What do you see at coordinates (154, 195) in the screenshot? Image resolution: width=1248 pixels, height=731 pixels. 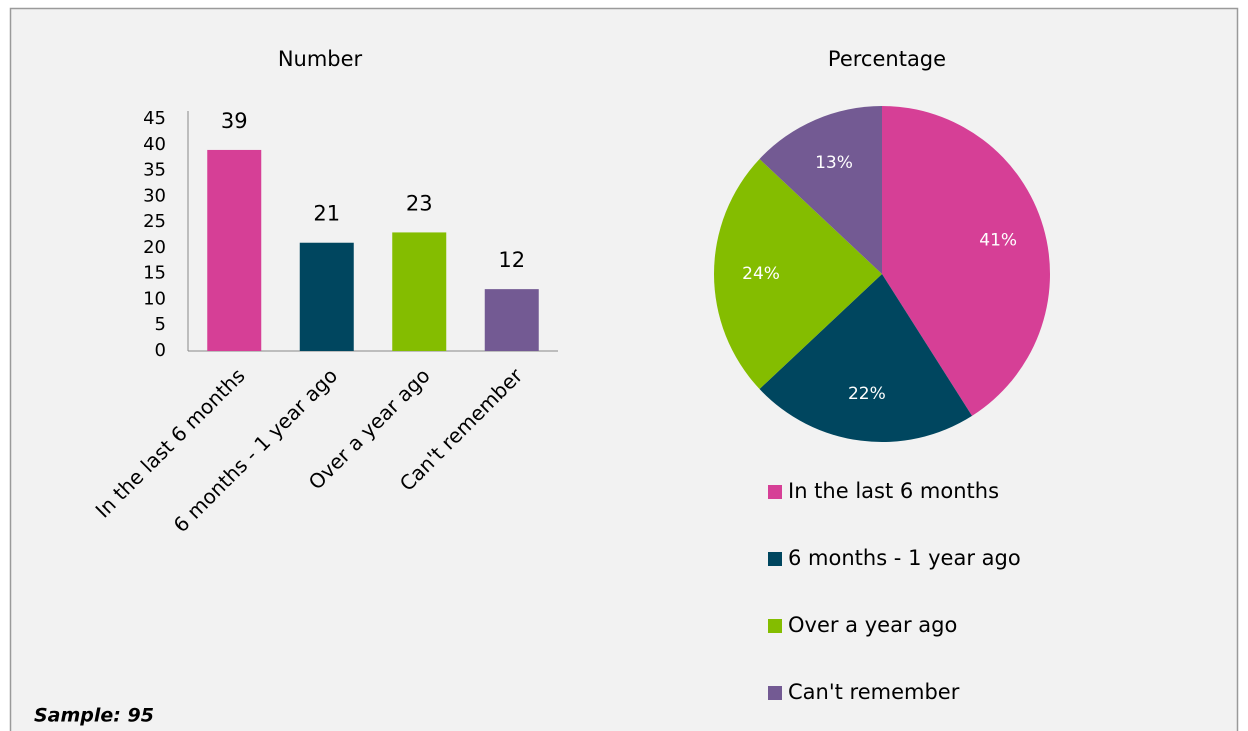 I see `y-tick-label: 30` at bounding box center [154, 195].